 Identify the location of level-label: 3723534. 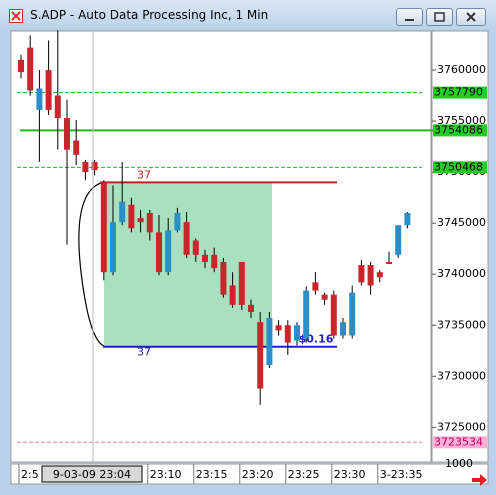
(458, 441).